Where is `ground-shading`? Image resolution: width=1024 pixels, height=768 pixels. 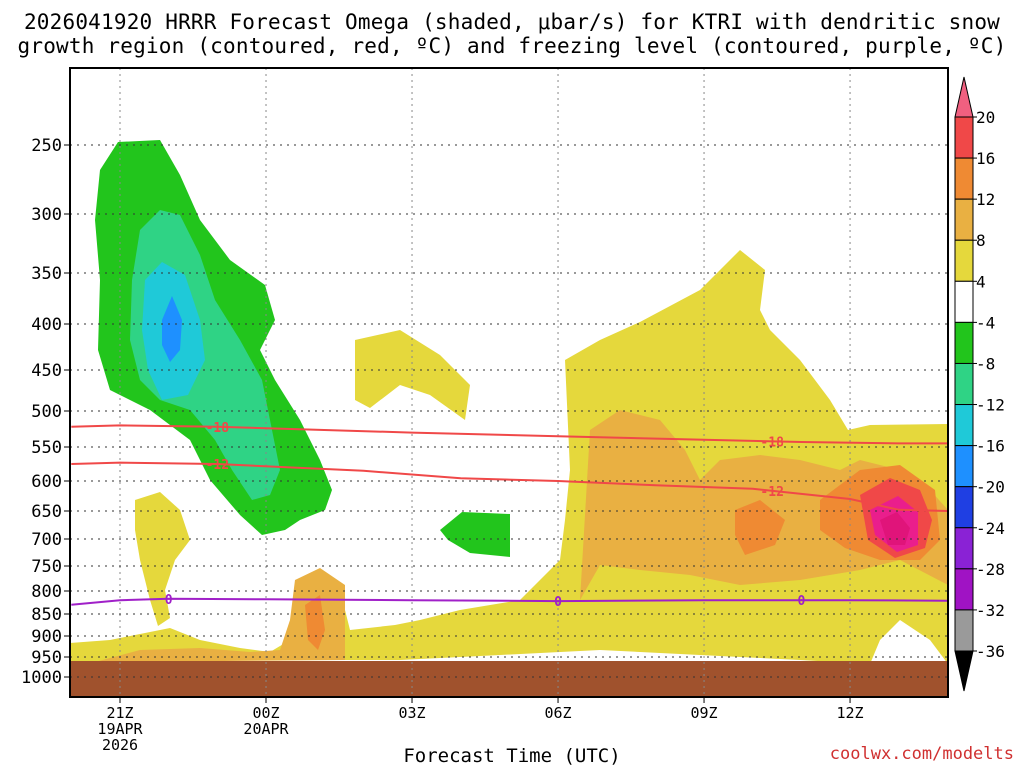 ground-shading is located at coordinates (509, 679).